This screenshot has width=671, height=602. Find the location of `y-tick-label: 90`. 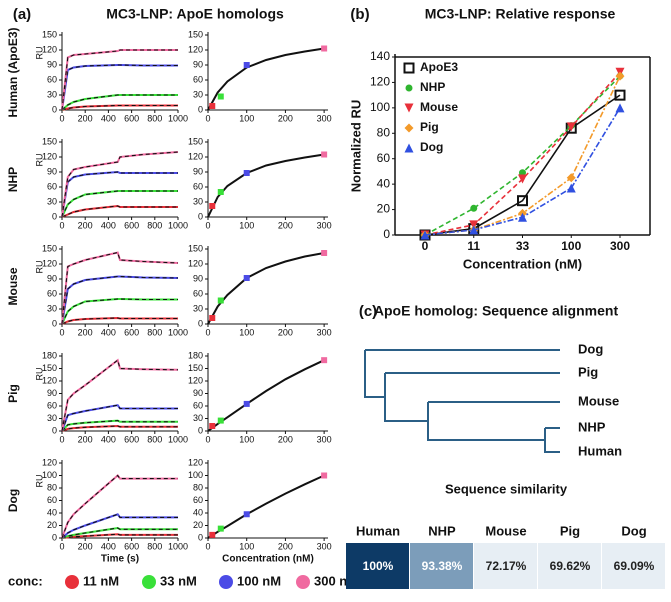

y-tick-label: 90 is located at coordinates (198, 171).